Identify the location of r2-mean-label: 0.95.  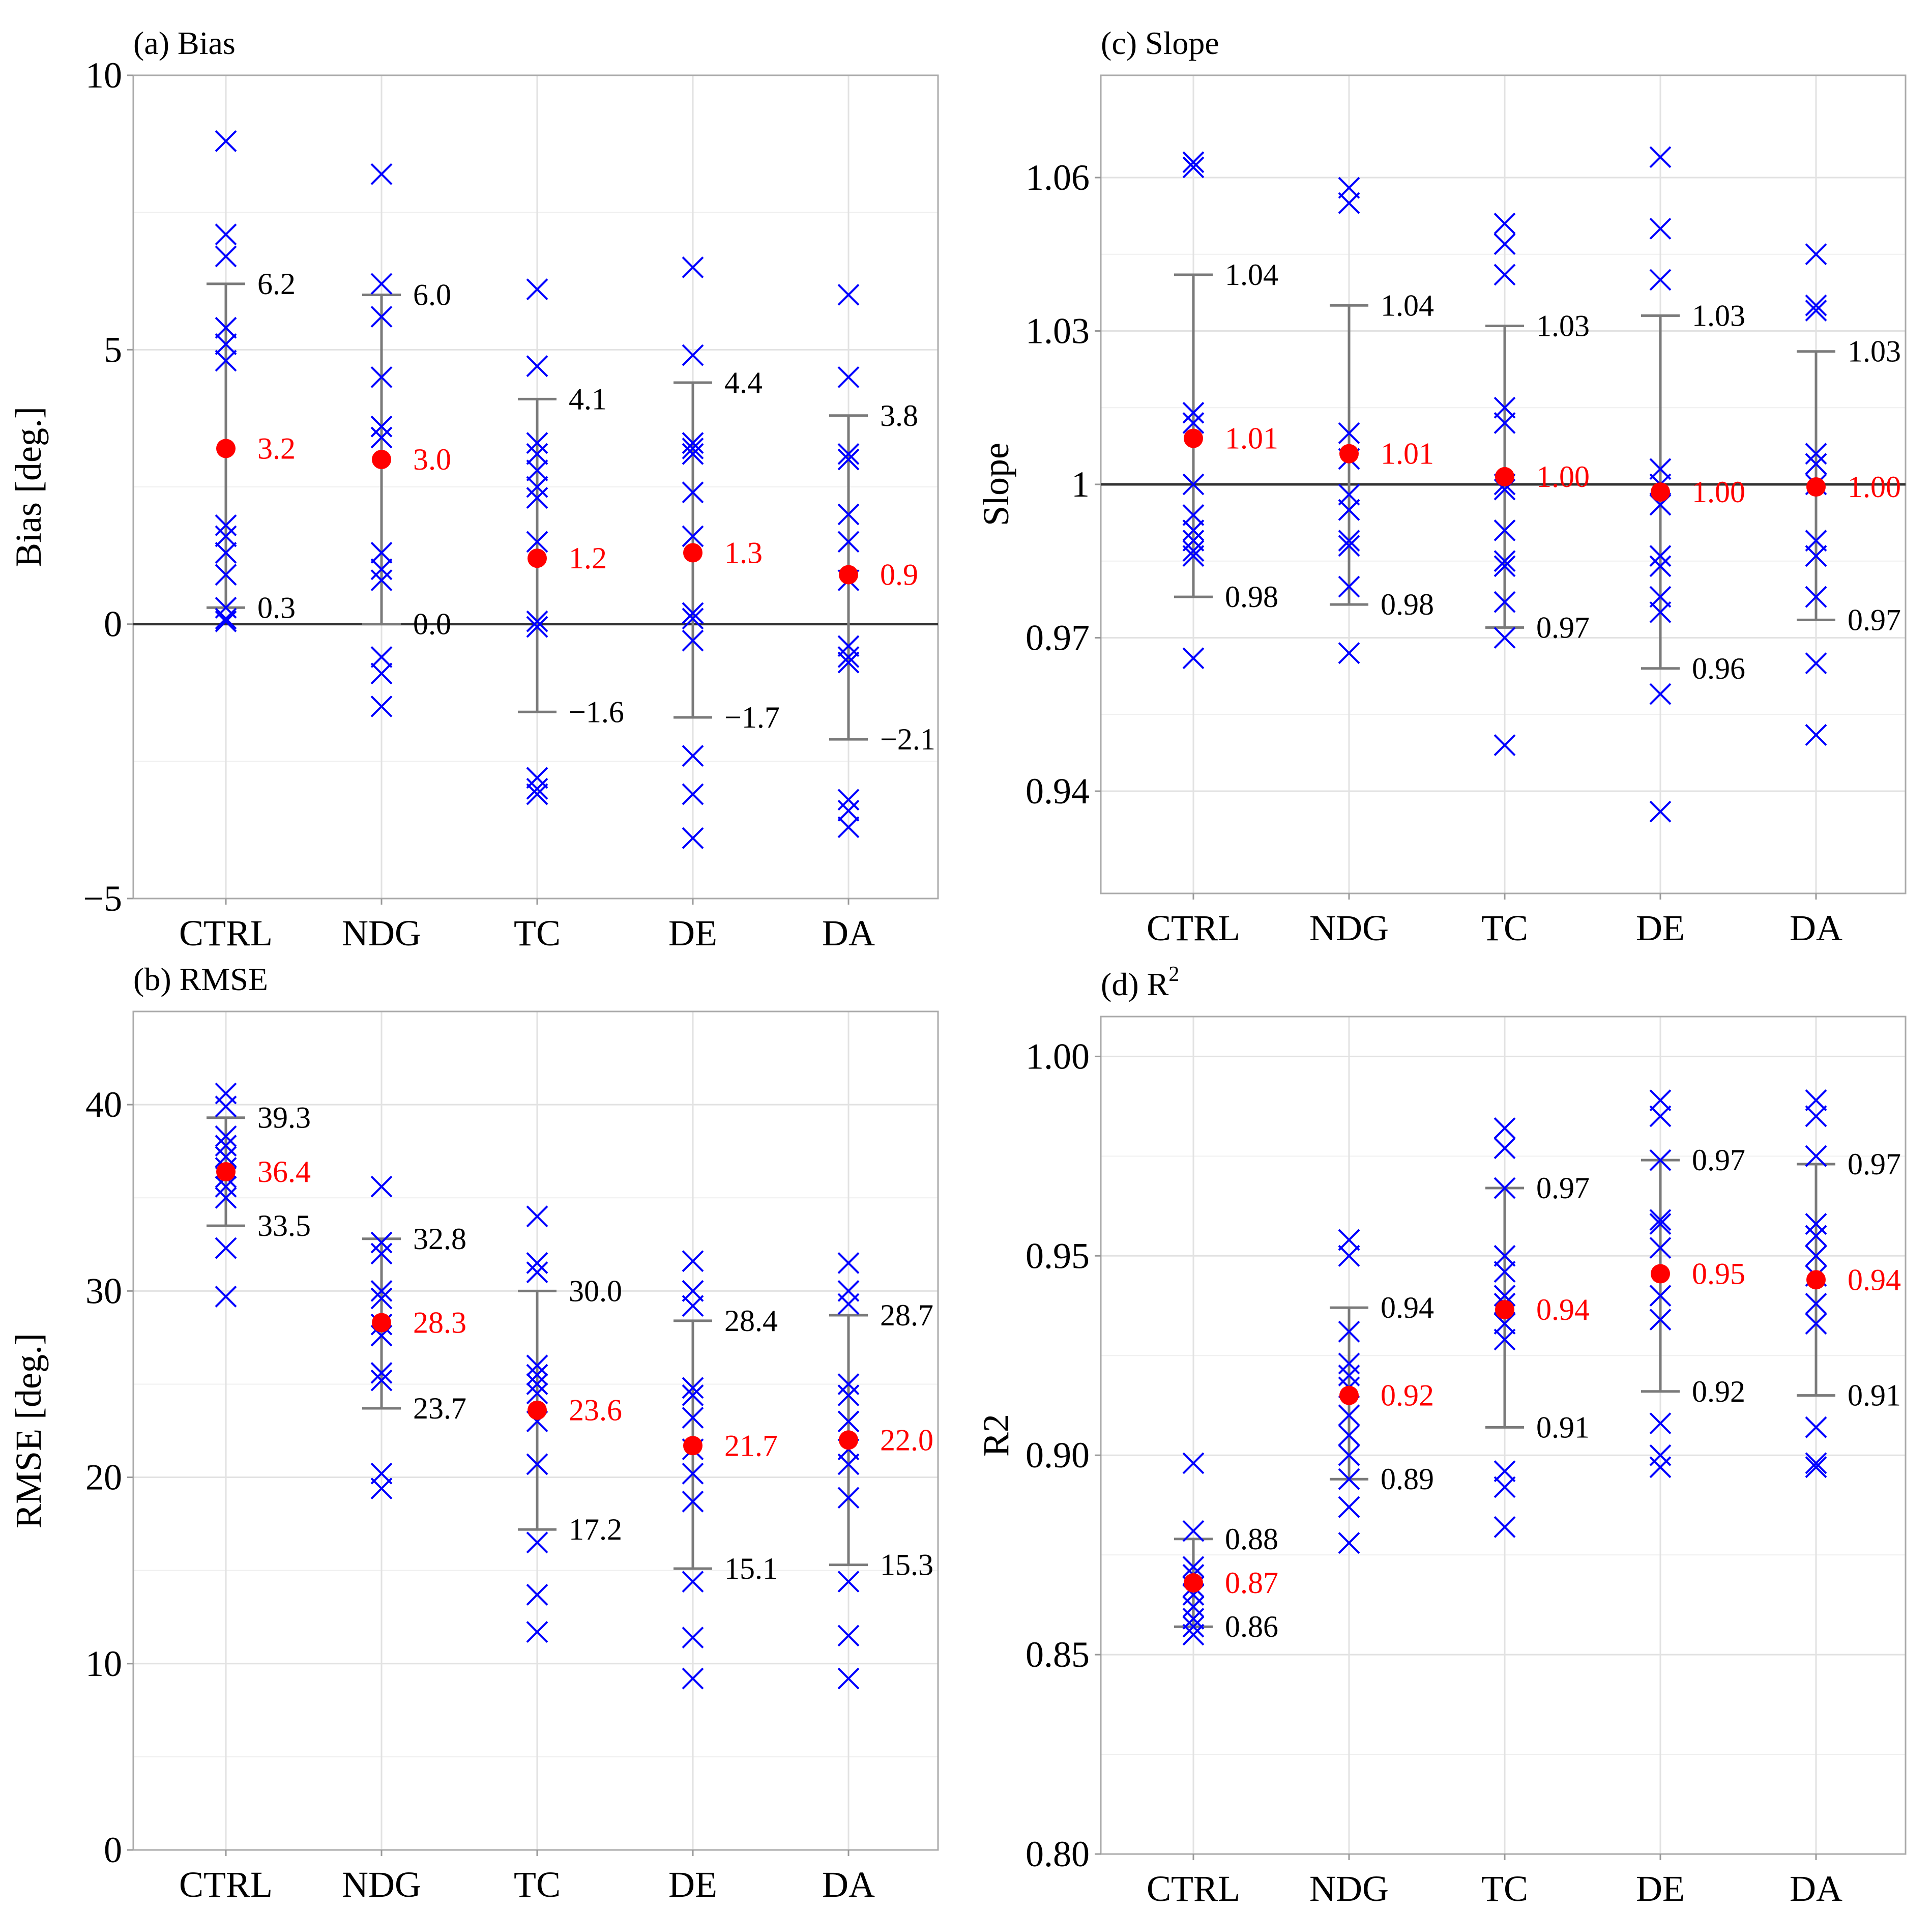
(1718, 1274).